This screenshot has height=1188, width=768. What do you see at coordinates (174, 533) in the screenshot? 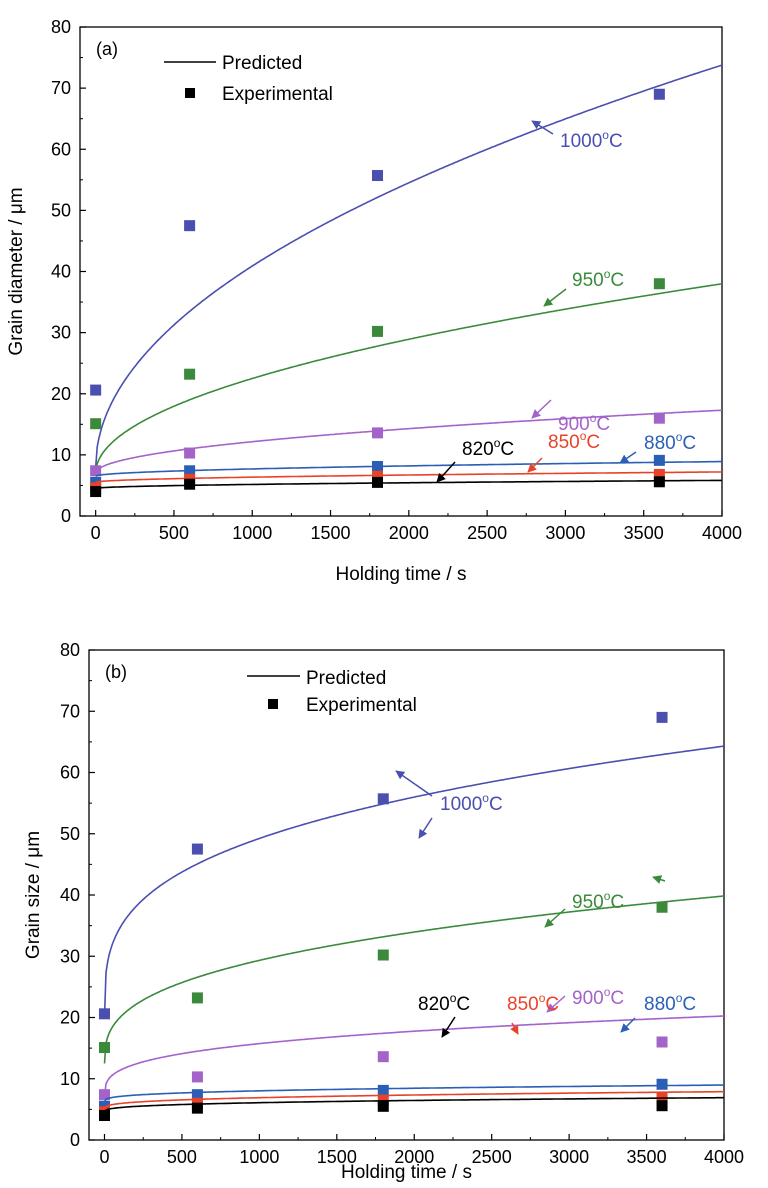
I see `x-tick-label: 500` at bounding box center [174, 533].